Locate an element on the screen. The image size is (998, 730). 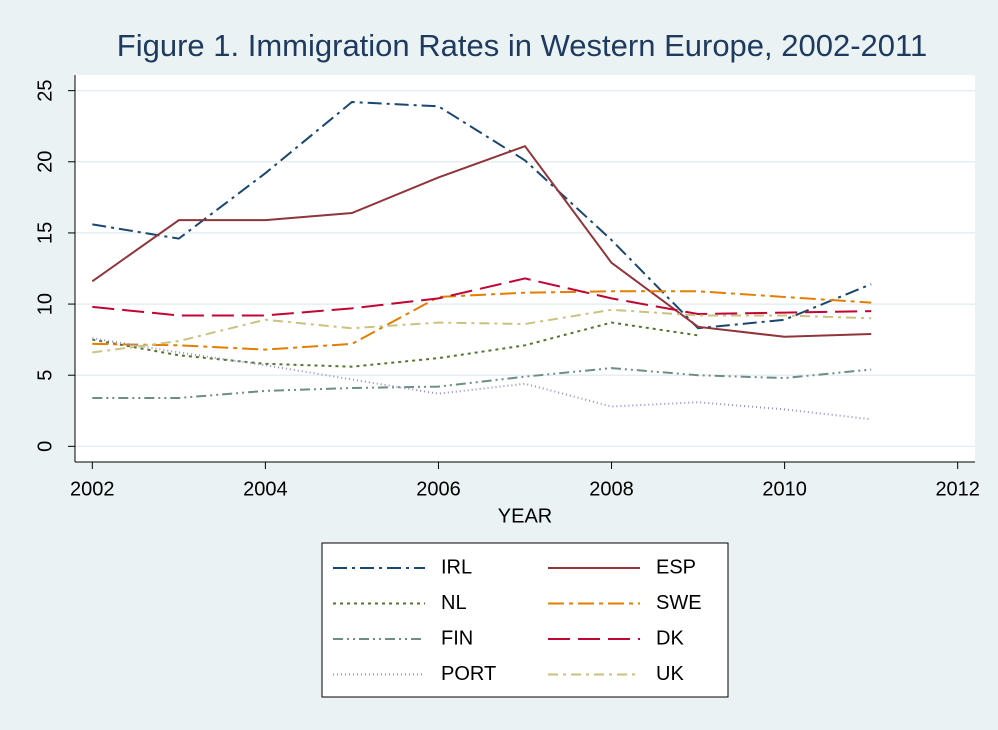
legend-label: NL is located at coordinates (454, 603).